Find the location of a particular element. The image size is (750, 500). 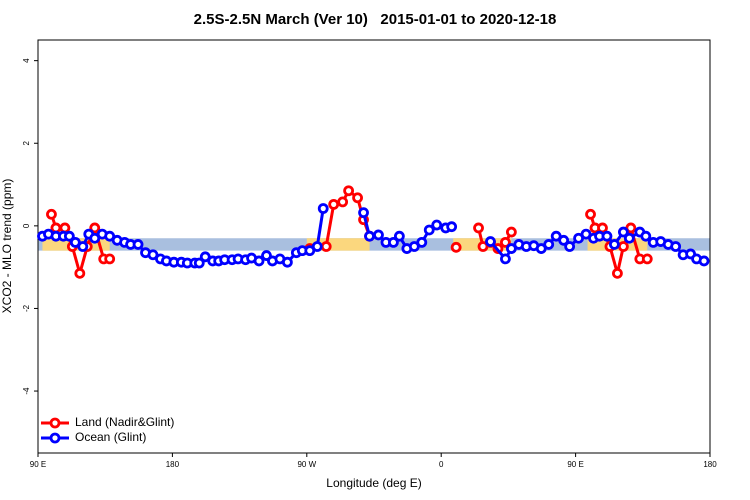

y-tick-label: 0 is located at coordinates (26, 225).